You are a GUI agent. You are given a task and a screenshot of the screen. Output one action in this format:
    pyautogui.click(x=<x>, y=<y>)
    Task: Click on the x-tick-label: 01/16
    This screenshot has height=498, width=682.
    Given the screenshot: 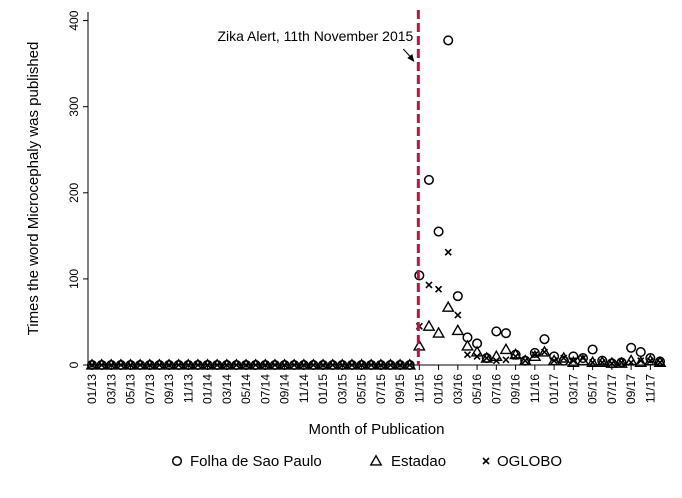 What is the action you would take?
    pyautogui.click(x=439, y=389)
    